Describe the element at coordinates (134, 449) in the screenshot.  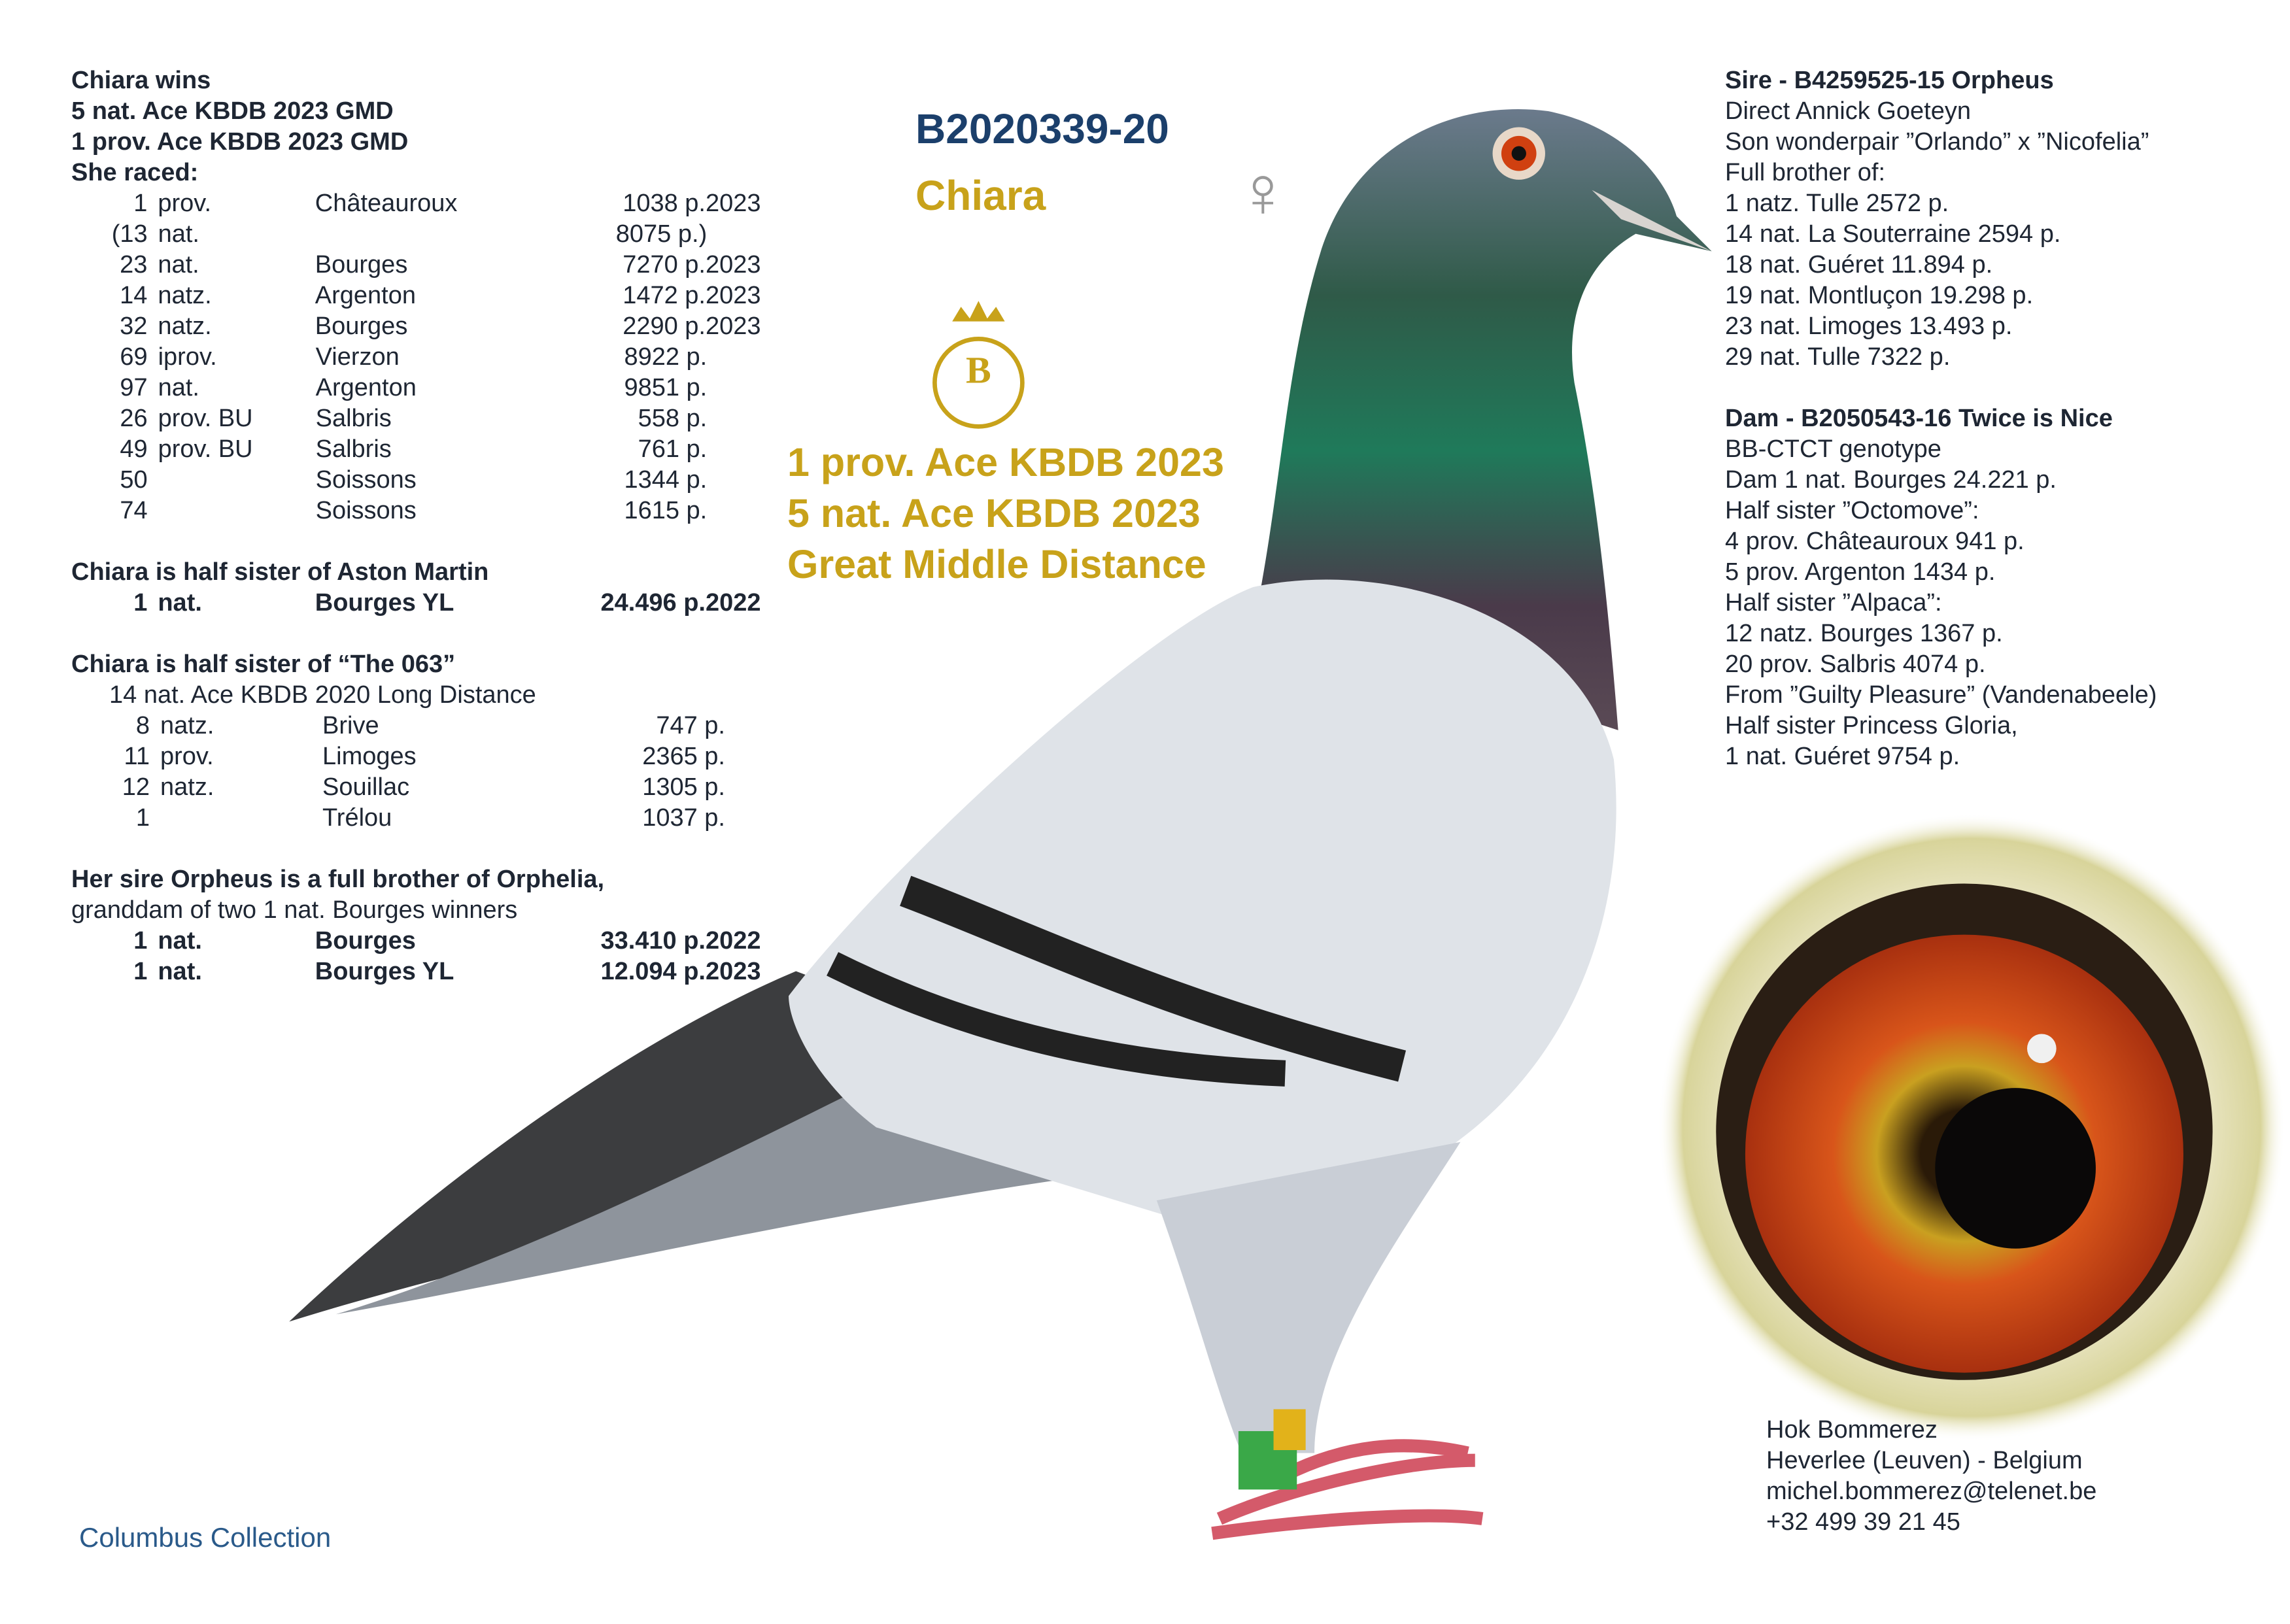
I see `cell-n: 49` at that location.